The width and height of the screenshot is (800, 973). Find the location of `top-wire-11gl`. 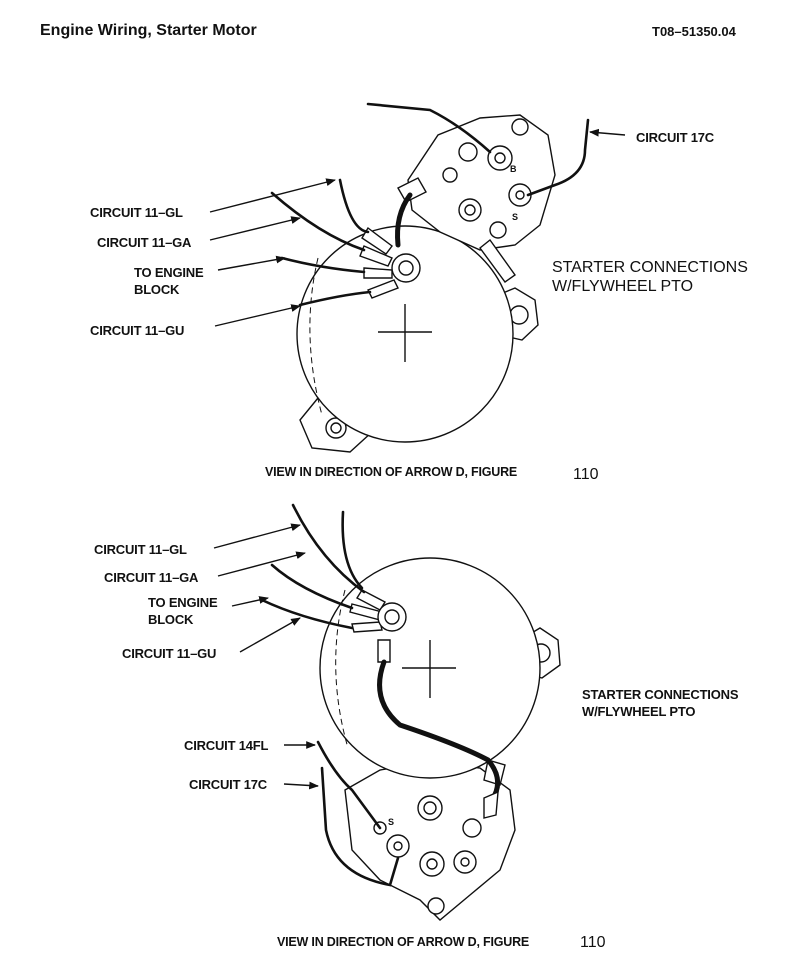

top-wire-11gl is located at coordinates (354, 206).